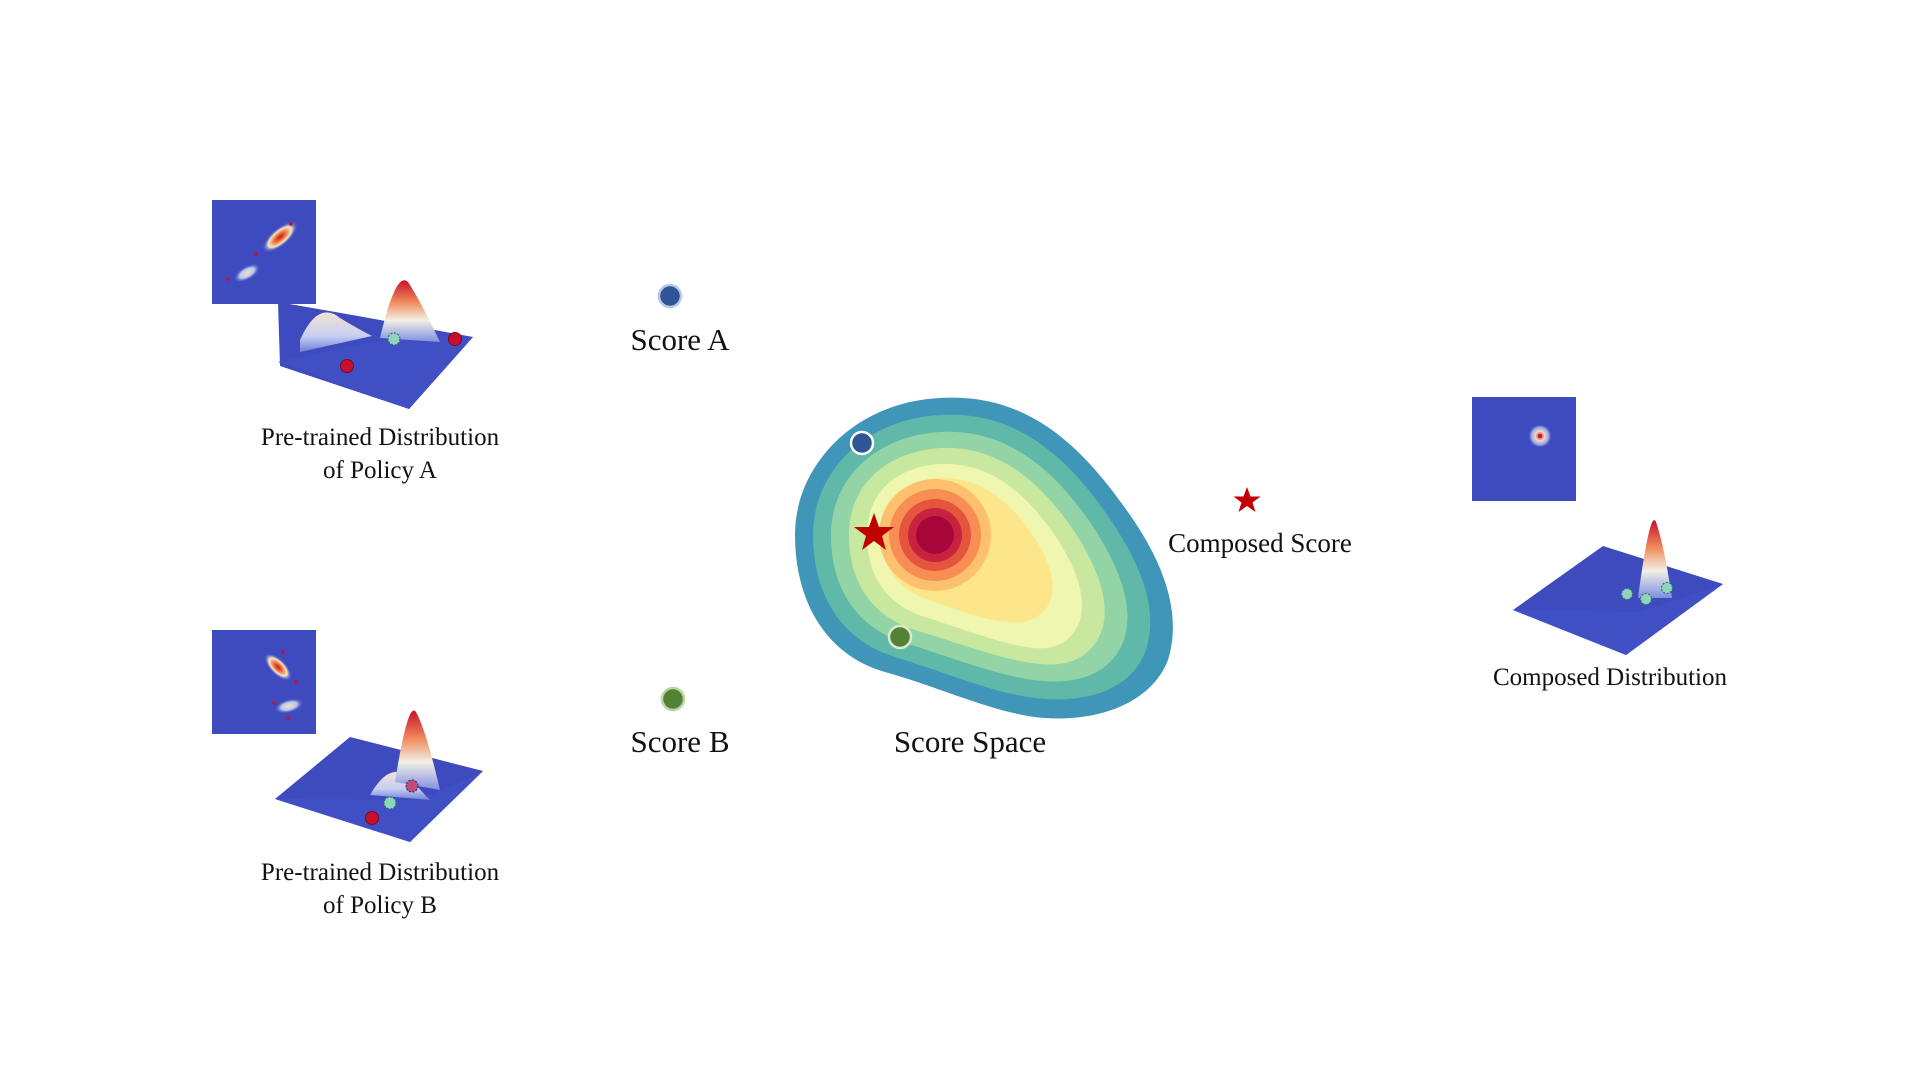 This screenshot has height=1080, width=1920. What do you see at coordinates (984, 558) in the screenshot?
I see `score-space-contours` at bounding box center [984, 558].